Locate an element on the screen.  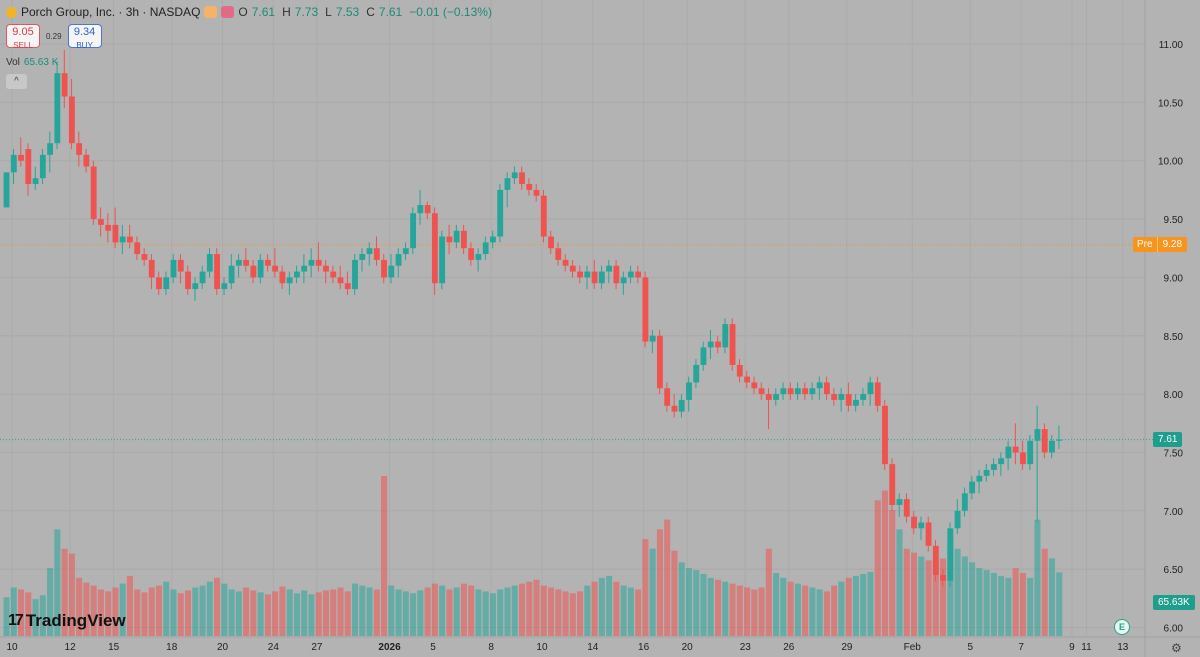
time-axis-label: 11 is located at coordinates (1086, 647).